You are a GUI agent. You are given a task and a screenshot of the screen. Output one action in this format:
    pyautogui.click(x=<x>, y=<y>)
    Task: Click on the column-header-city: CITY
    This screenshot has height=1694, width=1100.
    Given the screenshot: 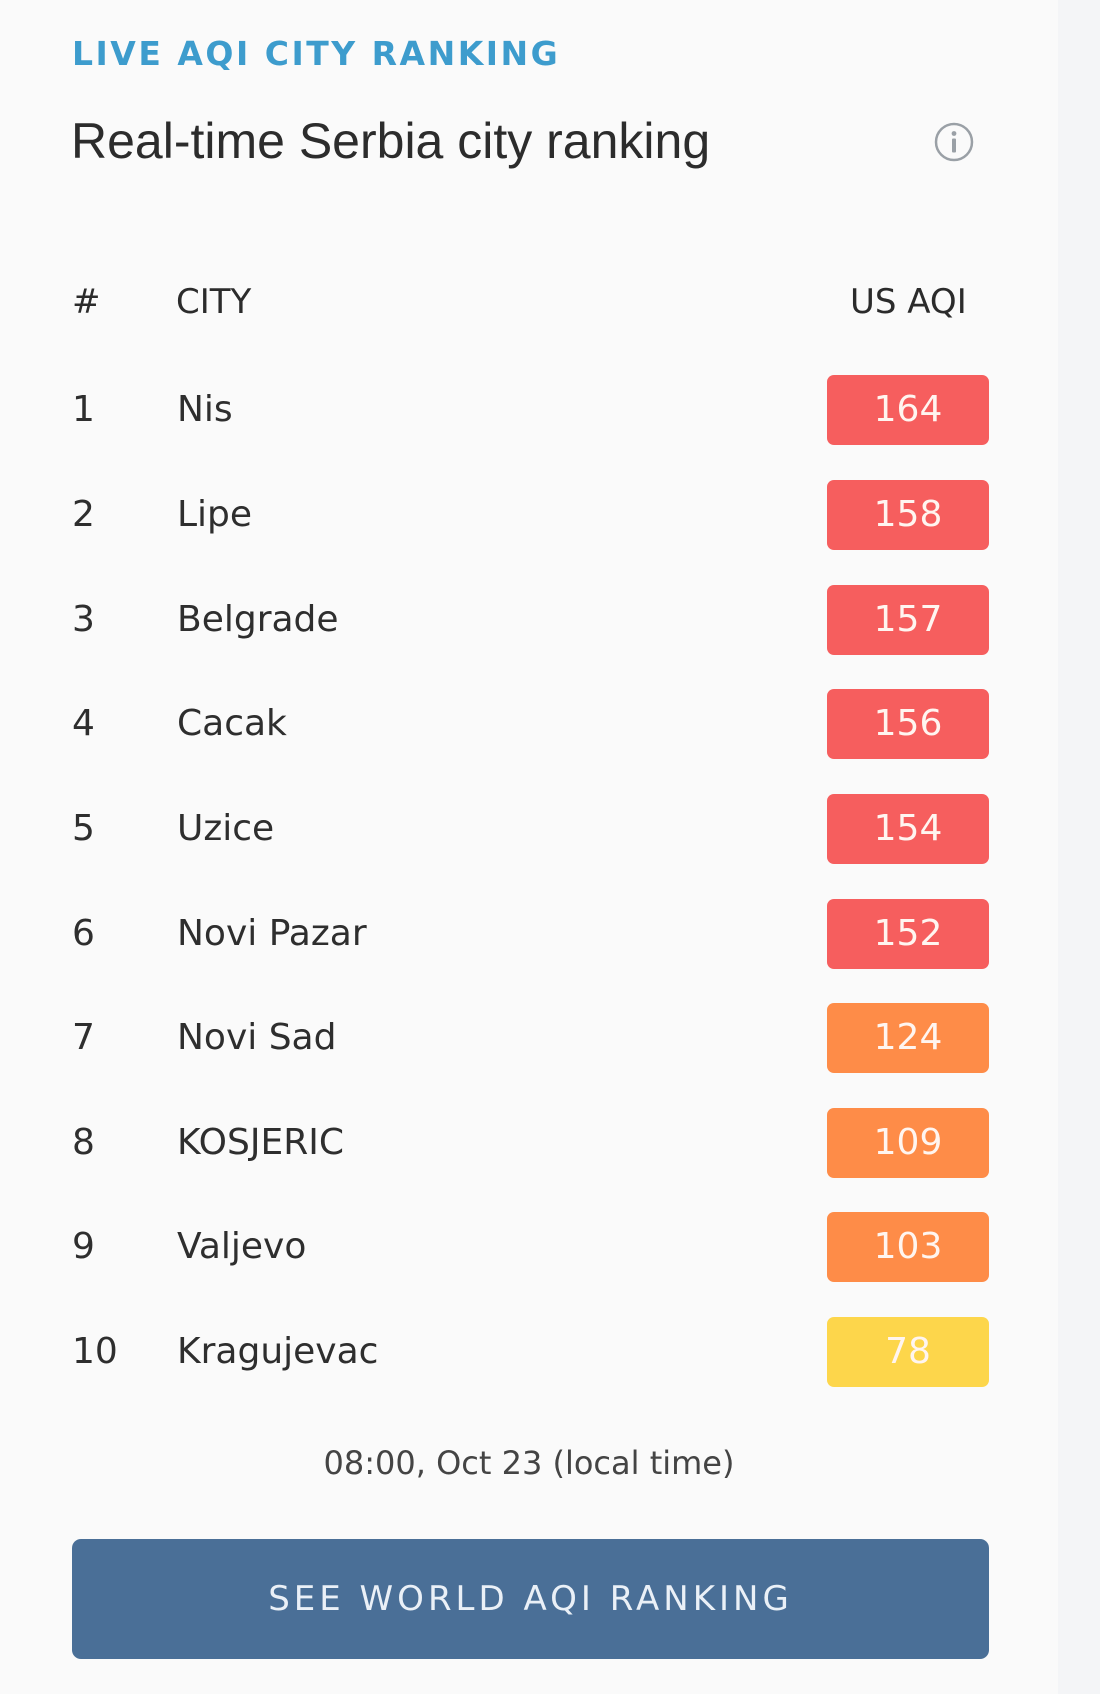 What is the action you would take?
    pyautogui.click(x=214, y=302)
    